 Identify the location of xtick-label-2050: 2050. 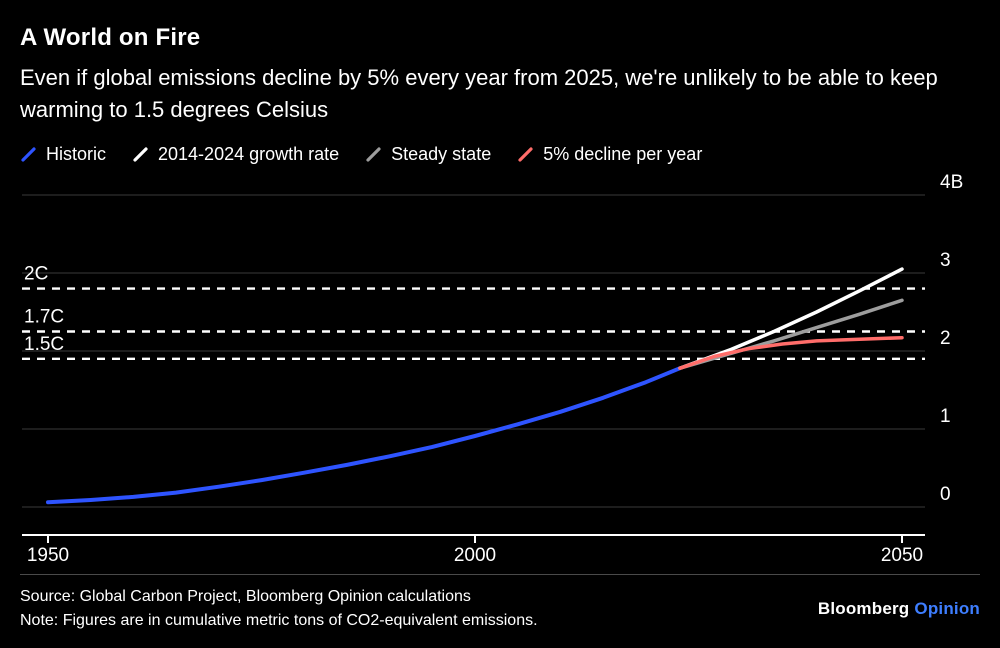
(902, 554).